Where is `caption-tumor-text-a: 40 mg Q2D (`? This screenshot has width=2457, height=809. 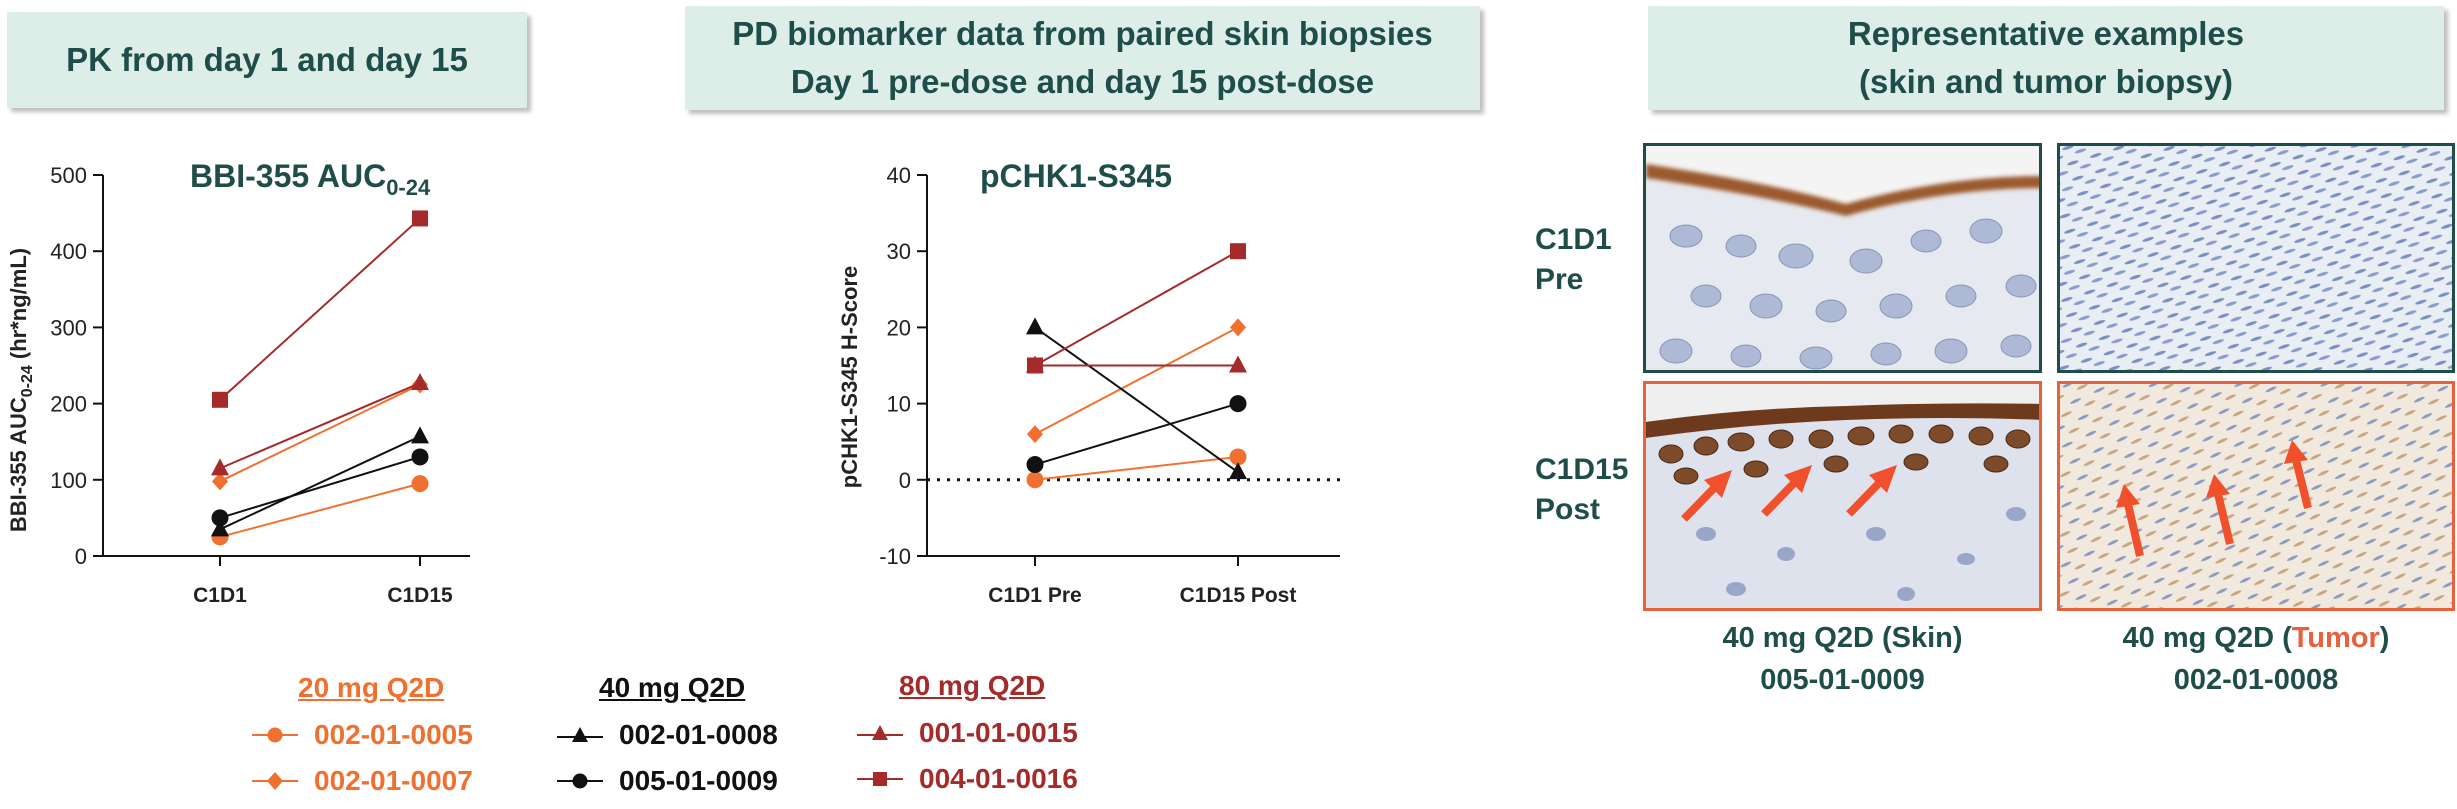 caption-tumor-text-a: 40 mg Q2D ( is located at coordinates (2207, 638).